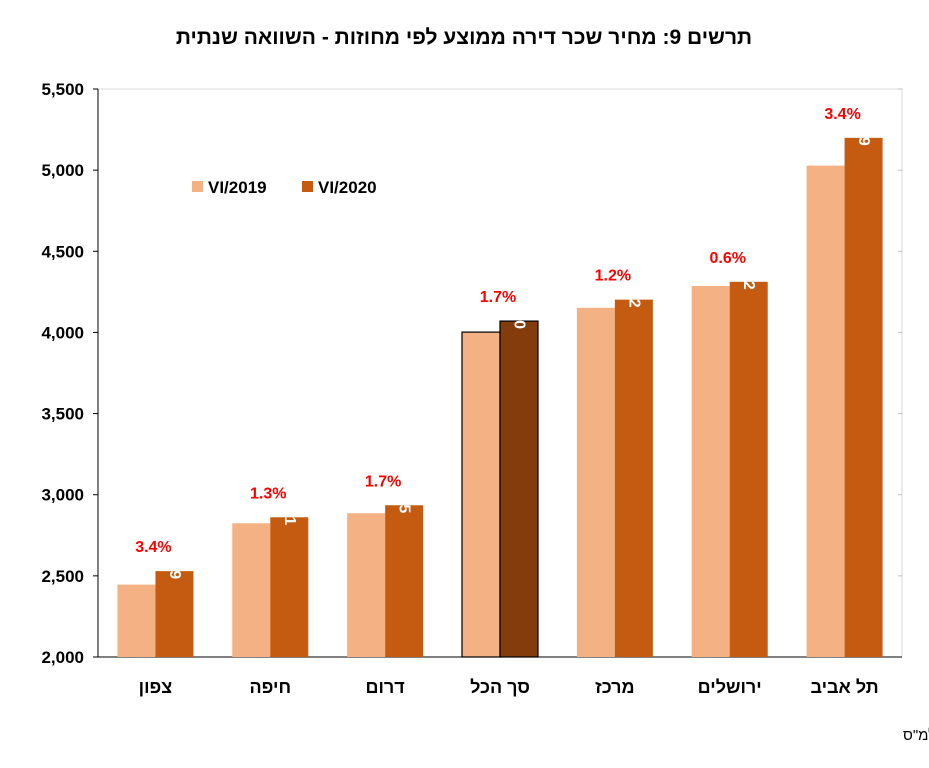  I want to click on x-axis: צפון חיפה דרום סך הכל מרכז ירושלים תל אביב, so click(500, 676).